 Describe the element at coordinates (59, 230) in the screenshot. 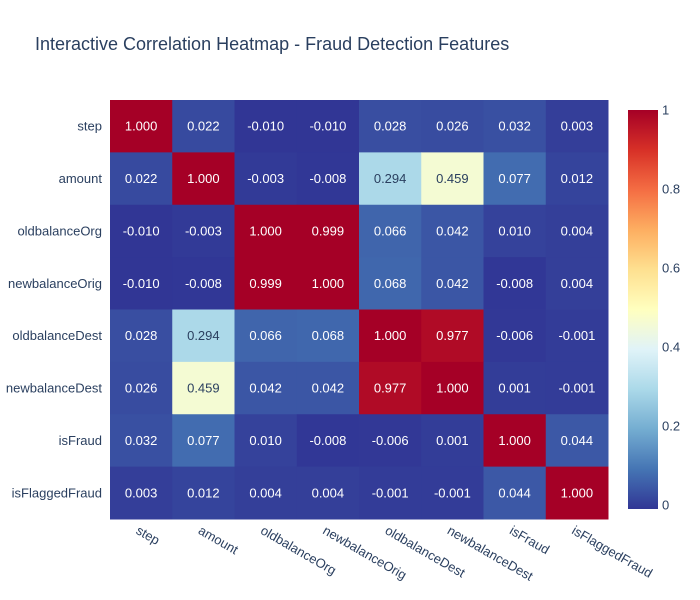

I see `y-tick-label: oldbalanceOrg` at that location.